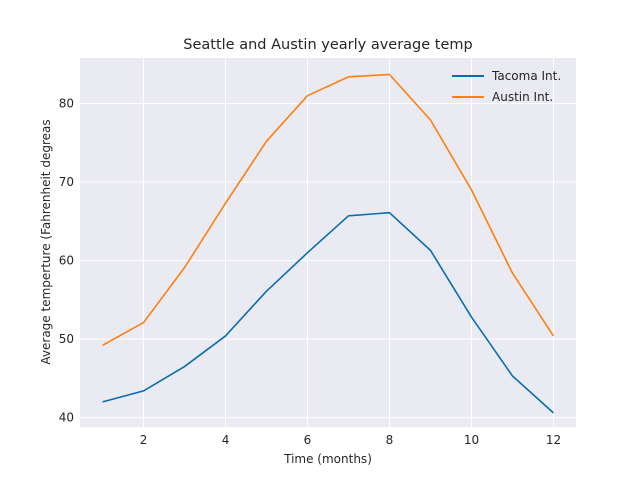 Image resolution: width=640 pixels, height=480 pixels. Describe the element at coordinates (226, 440) in the screenshot. I see `x-tick-label: 4` at that location.